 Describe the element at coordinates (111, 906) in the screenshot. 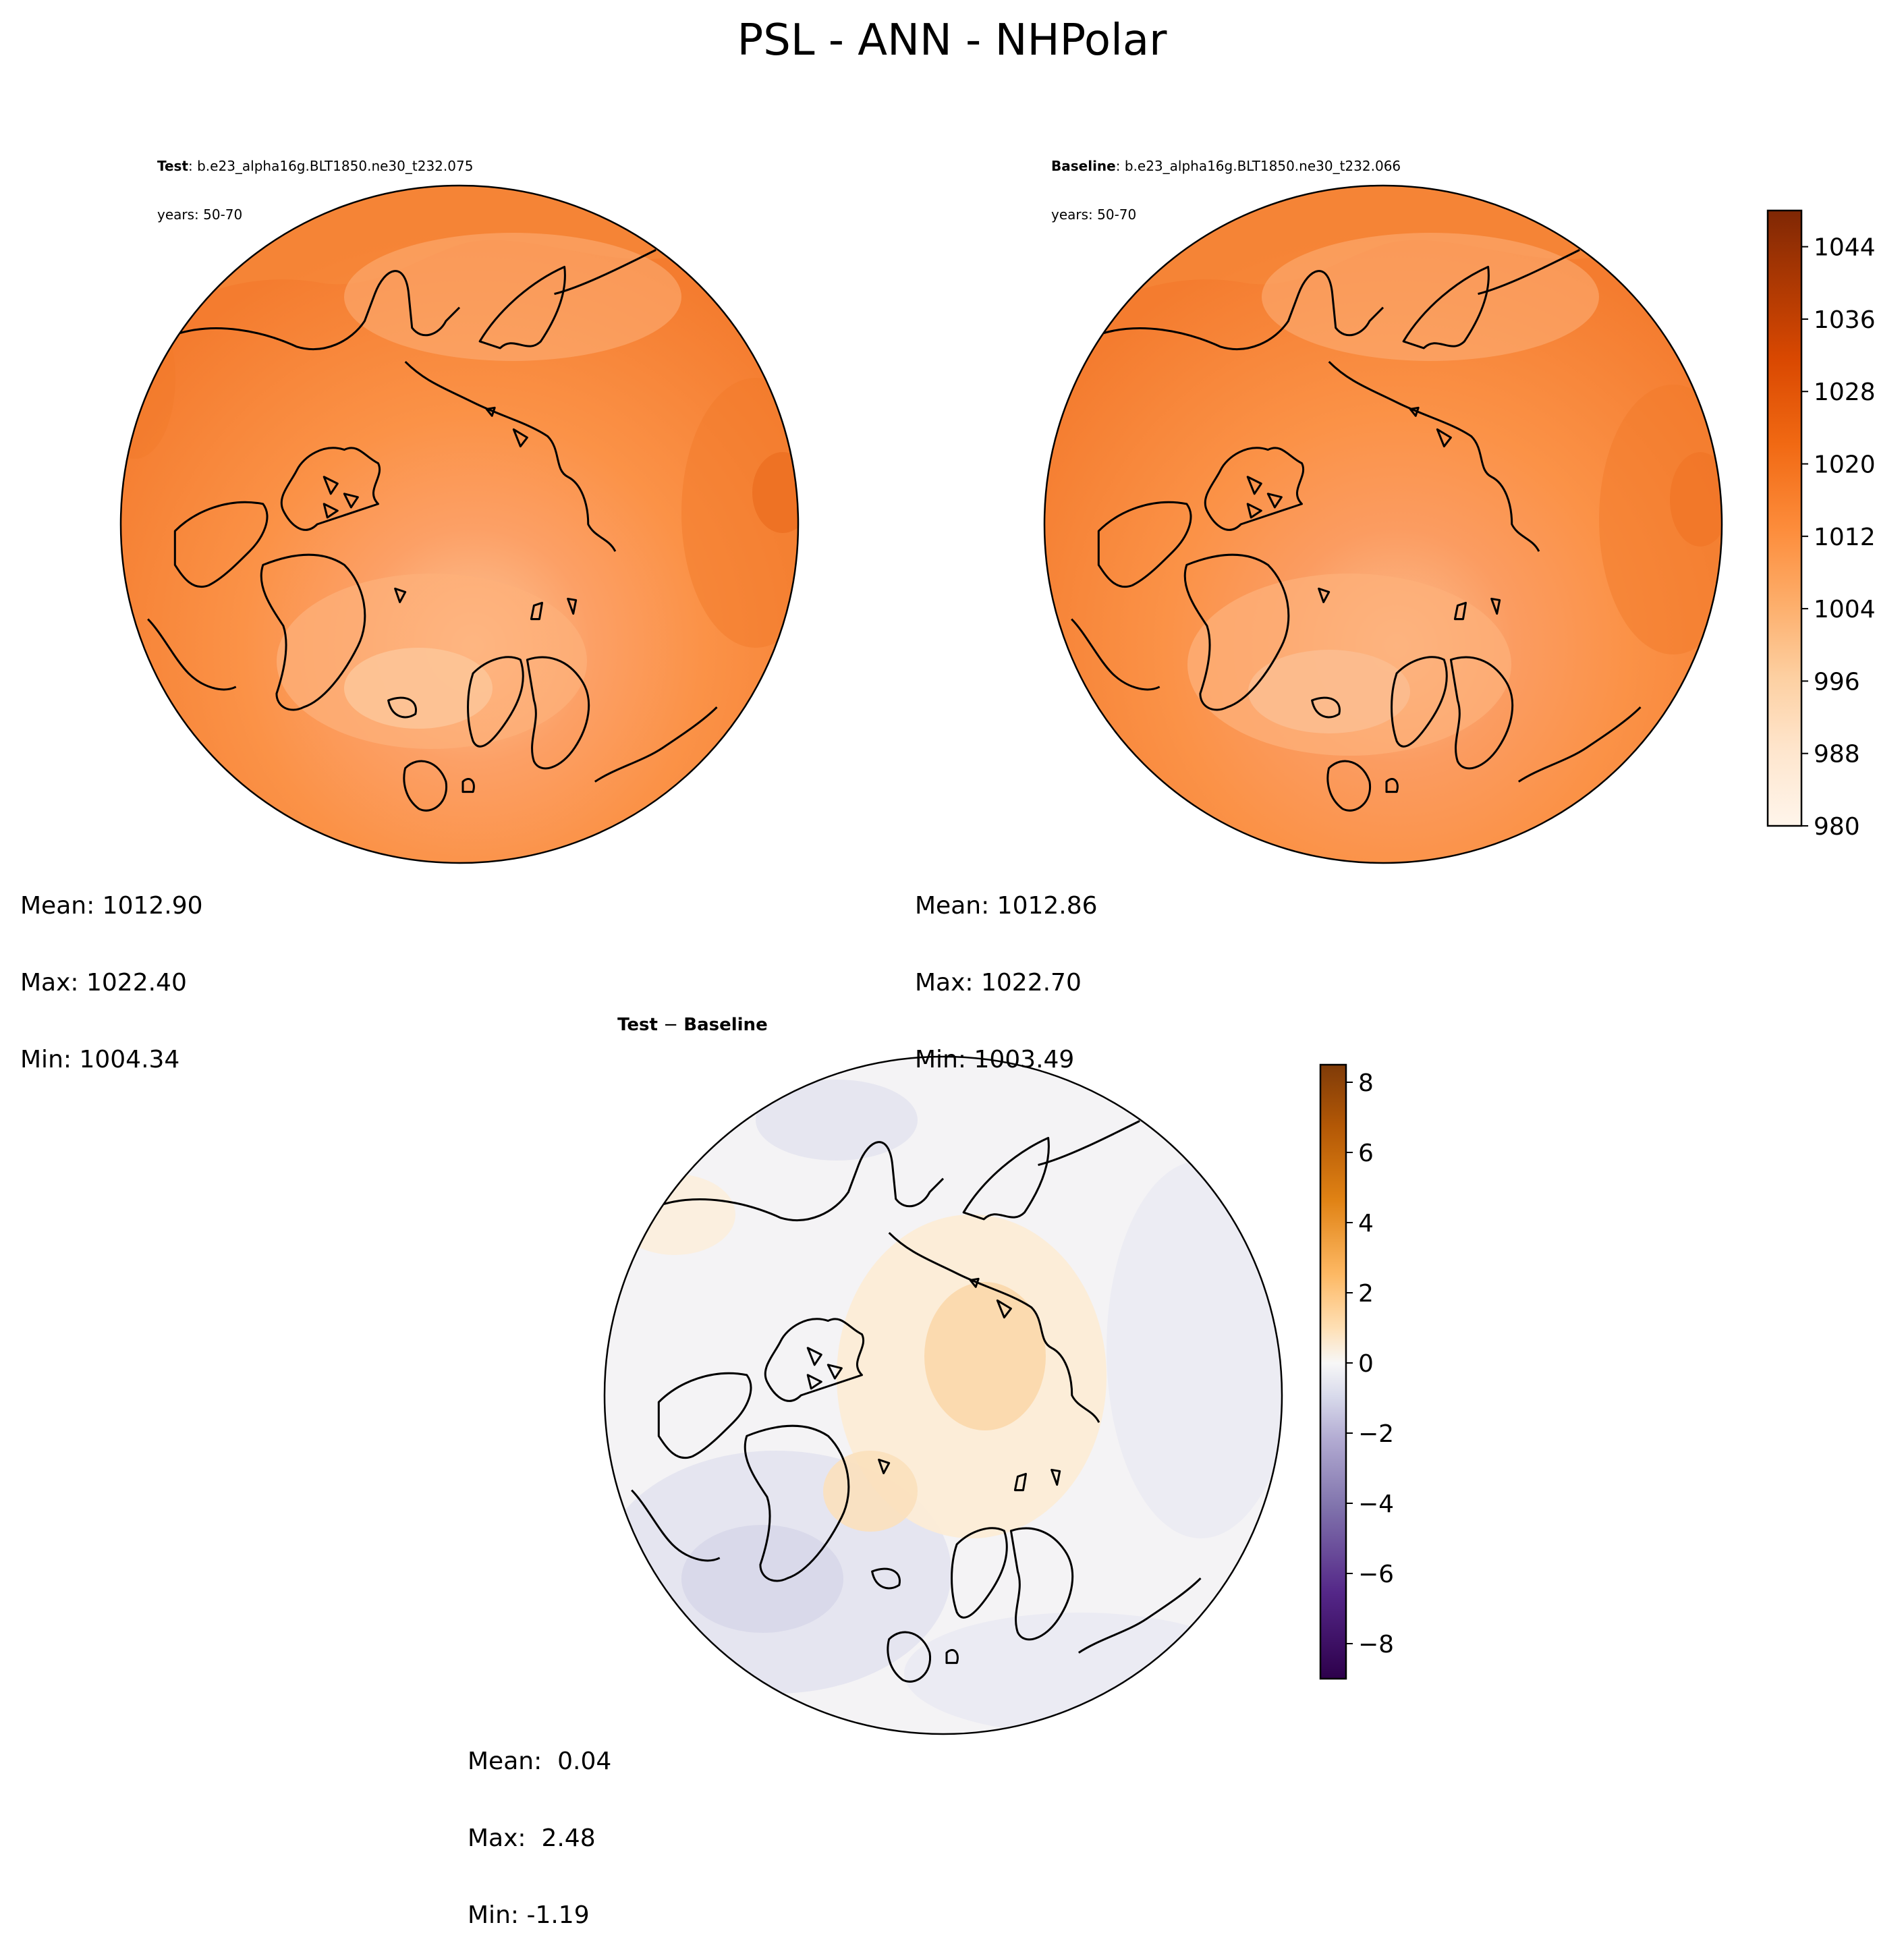

I see `test-mean: Mean: 1012.90` at that location.